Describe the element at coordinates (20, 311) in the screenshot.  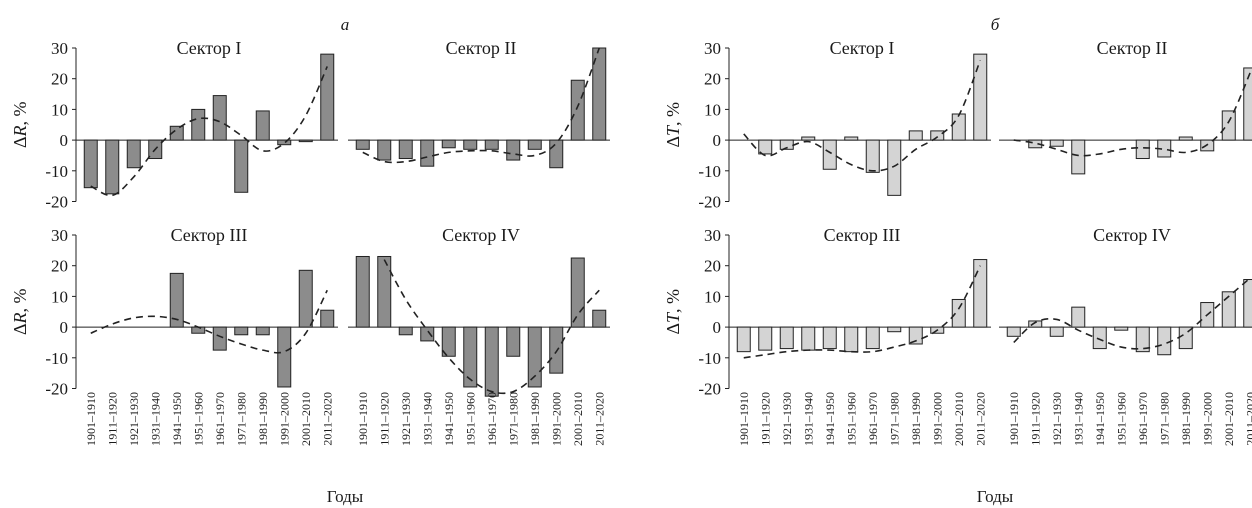
I see `y-axis-label: ΔR, %` at that location.